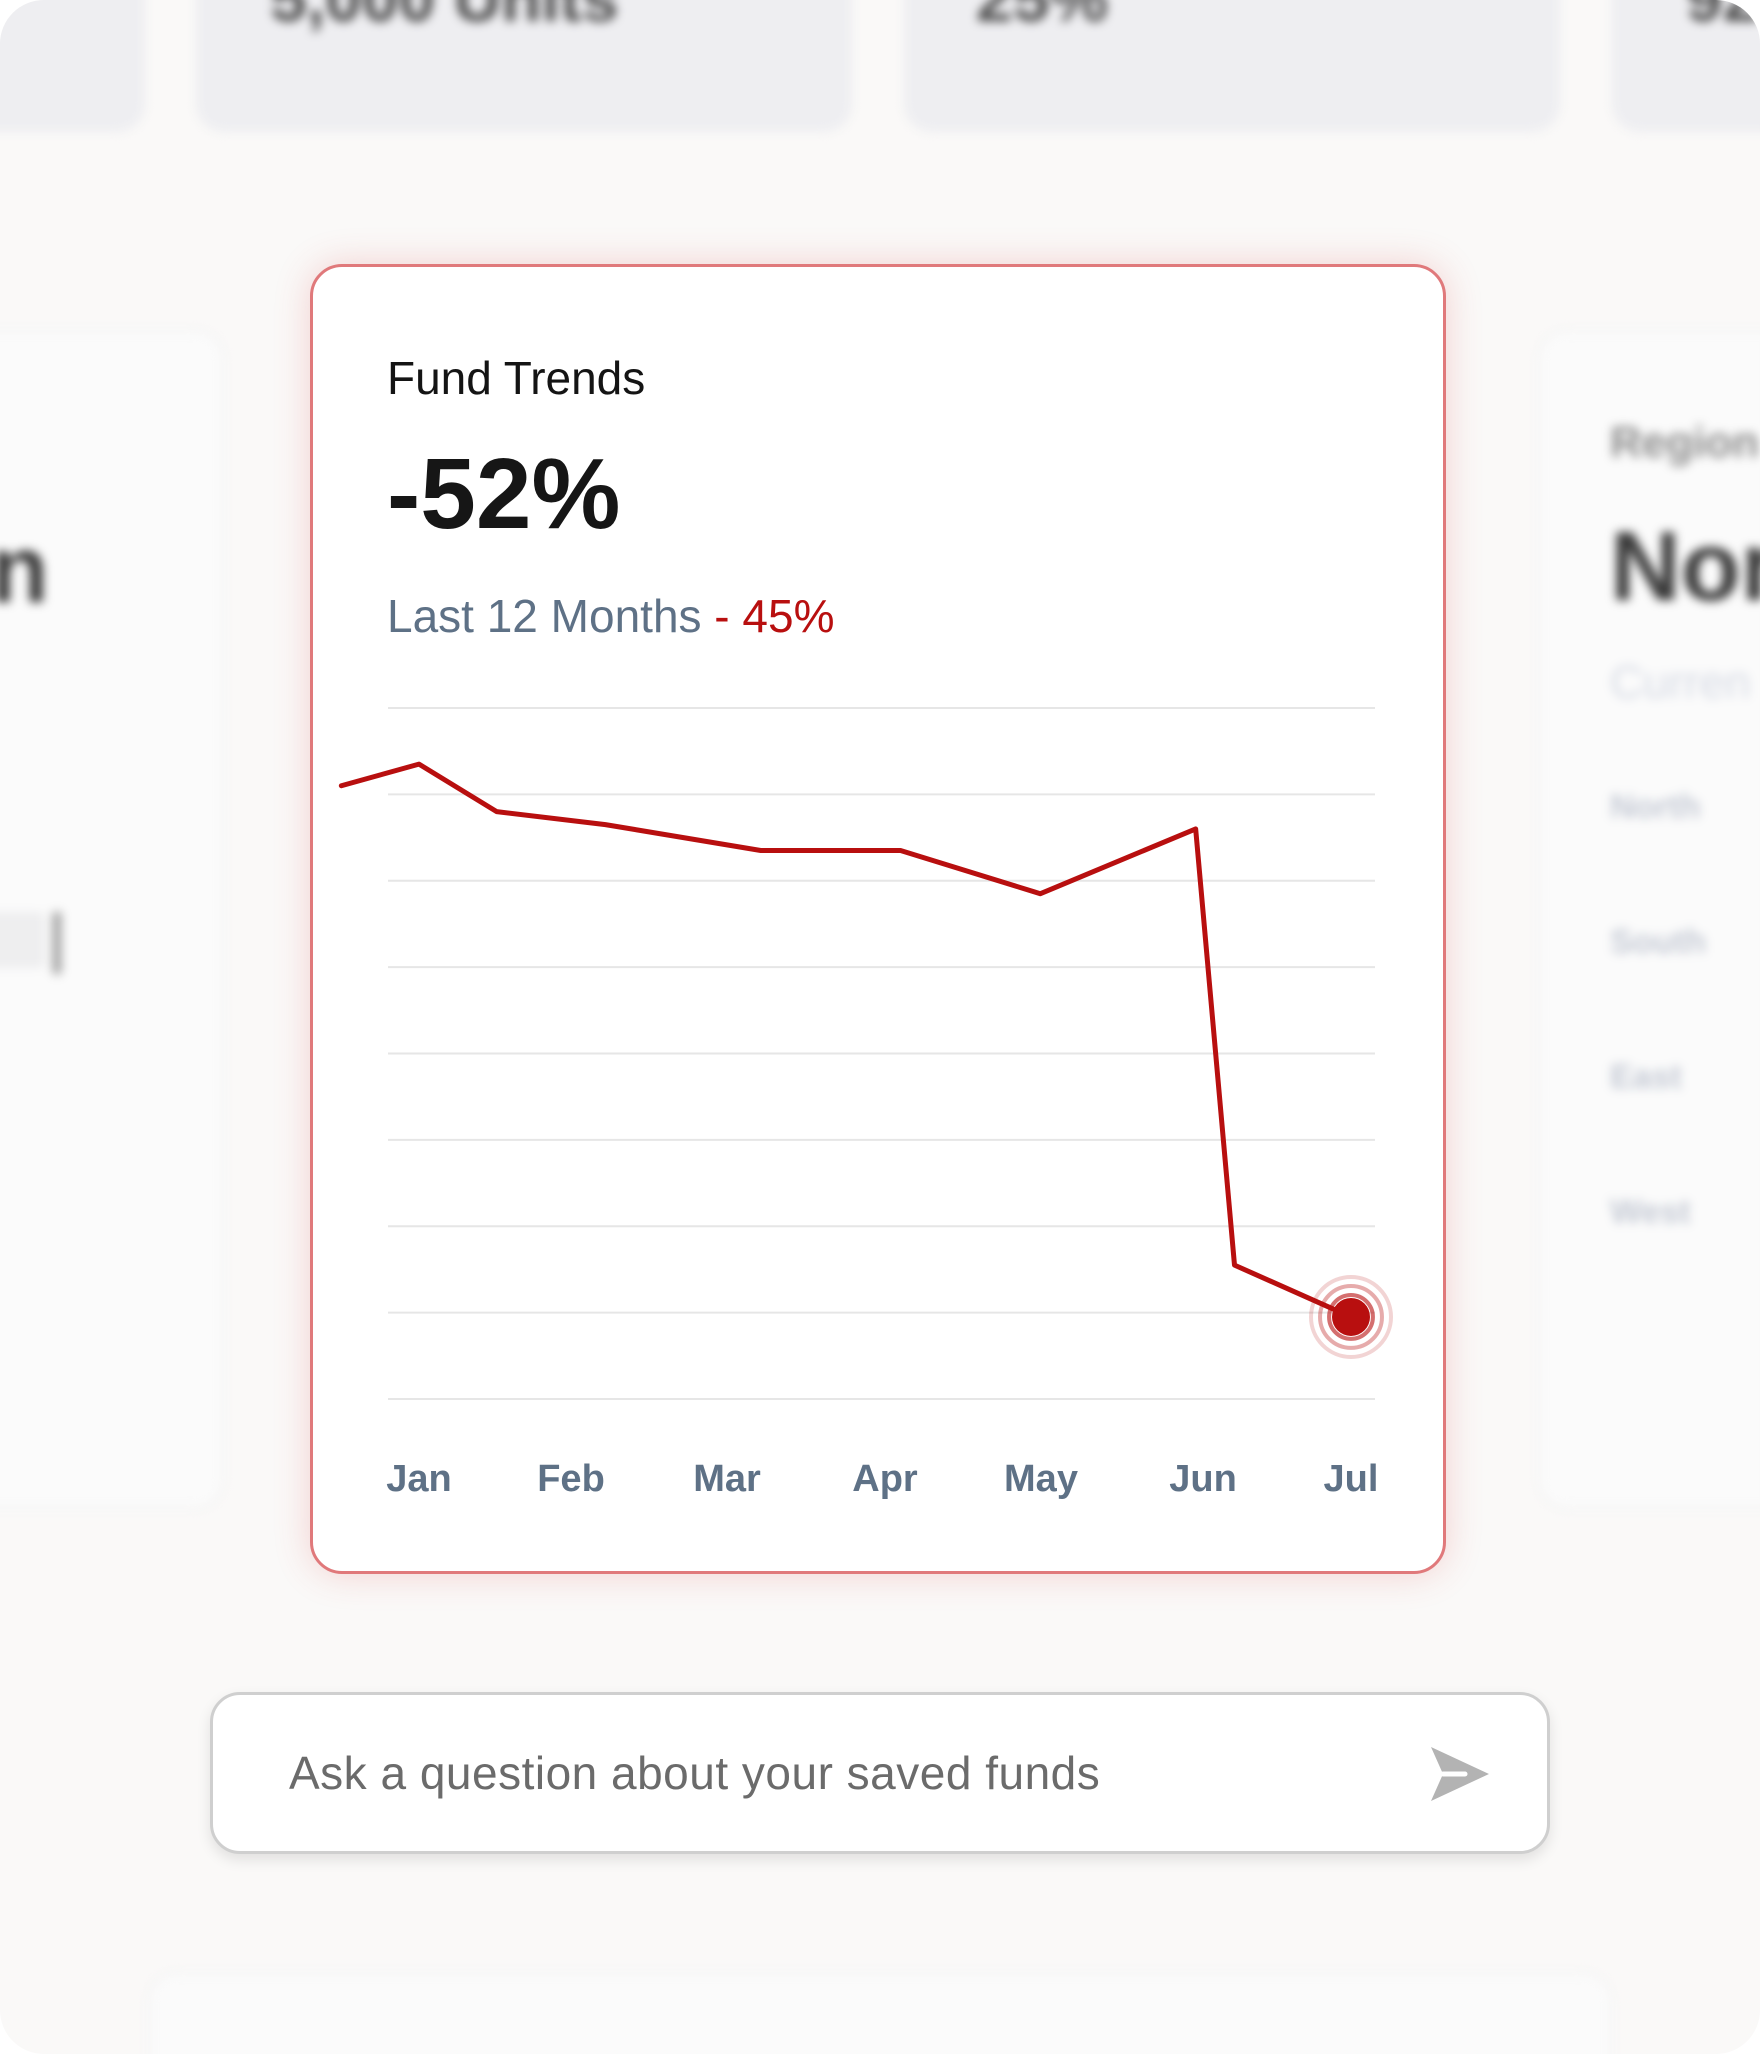  I want to click on x-axis-ticks: Jan Feb Mar Apr May Jun Jul, so click(882, 1479).